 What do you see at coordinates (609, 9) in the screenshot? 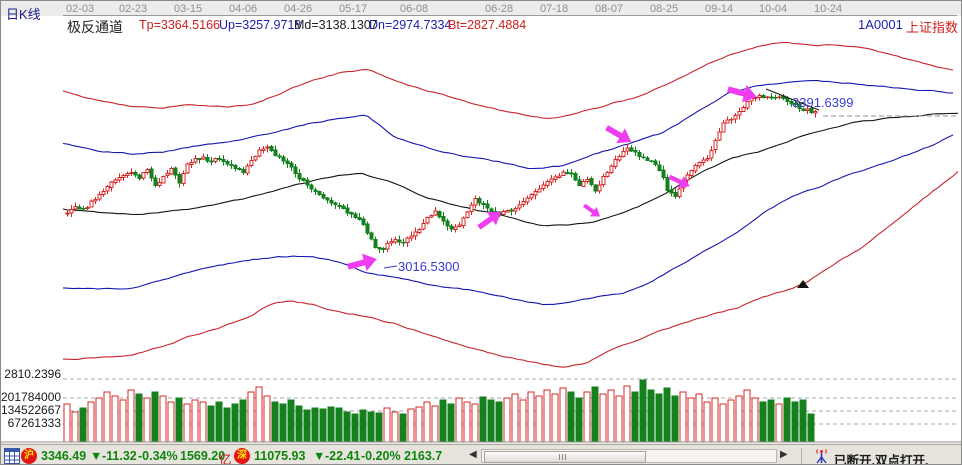
I see `date-label: 08-07` at bounding box center [609, 9].